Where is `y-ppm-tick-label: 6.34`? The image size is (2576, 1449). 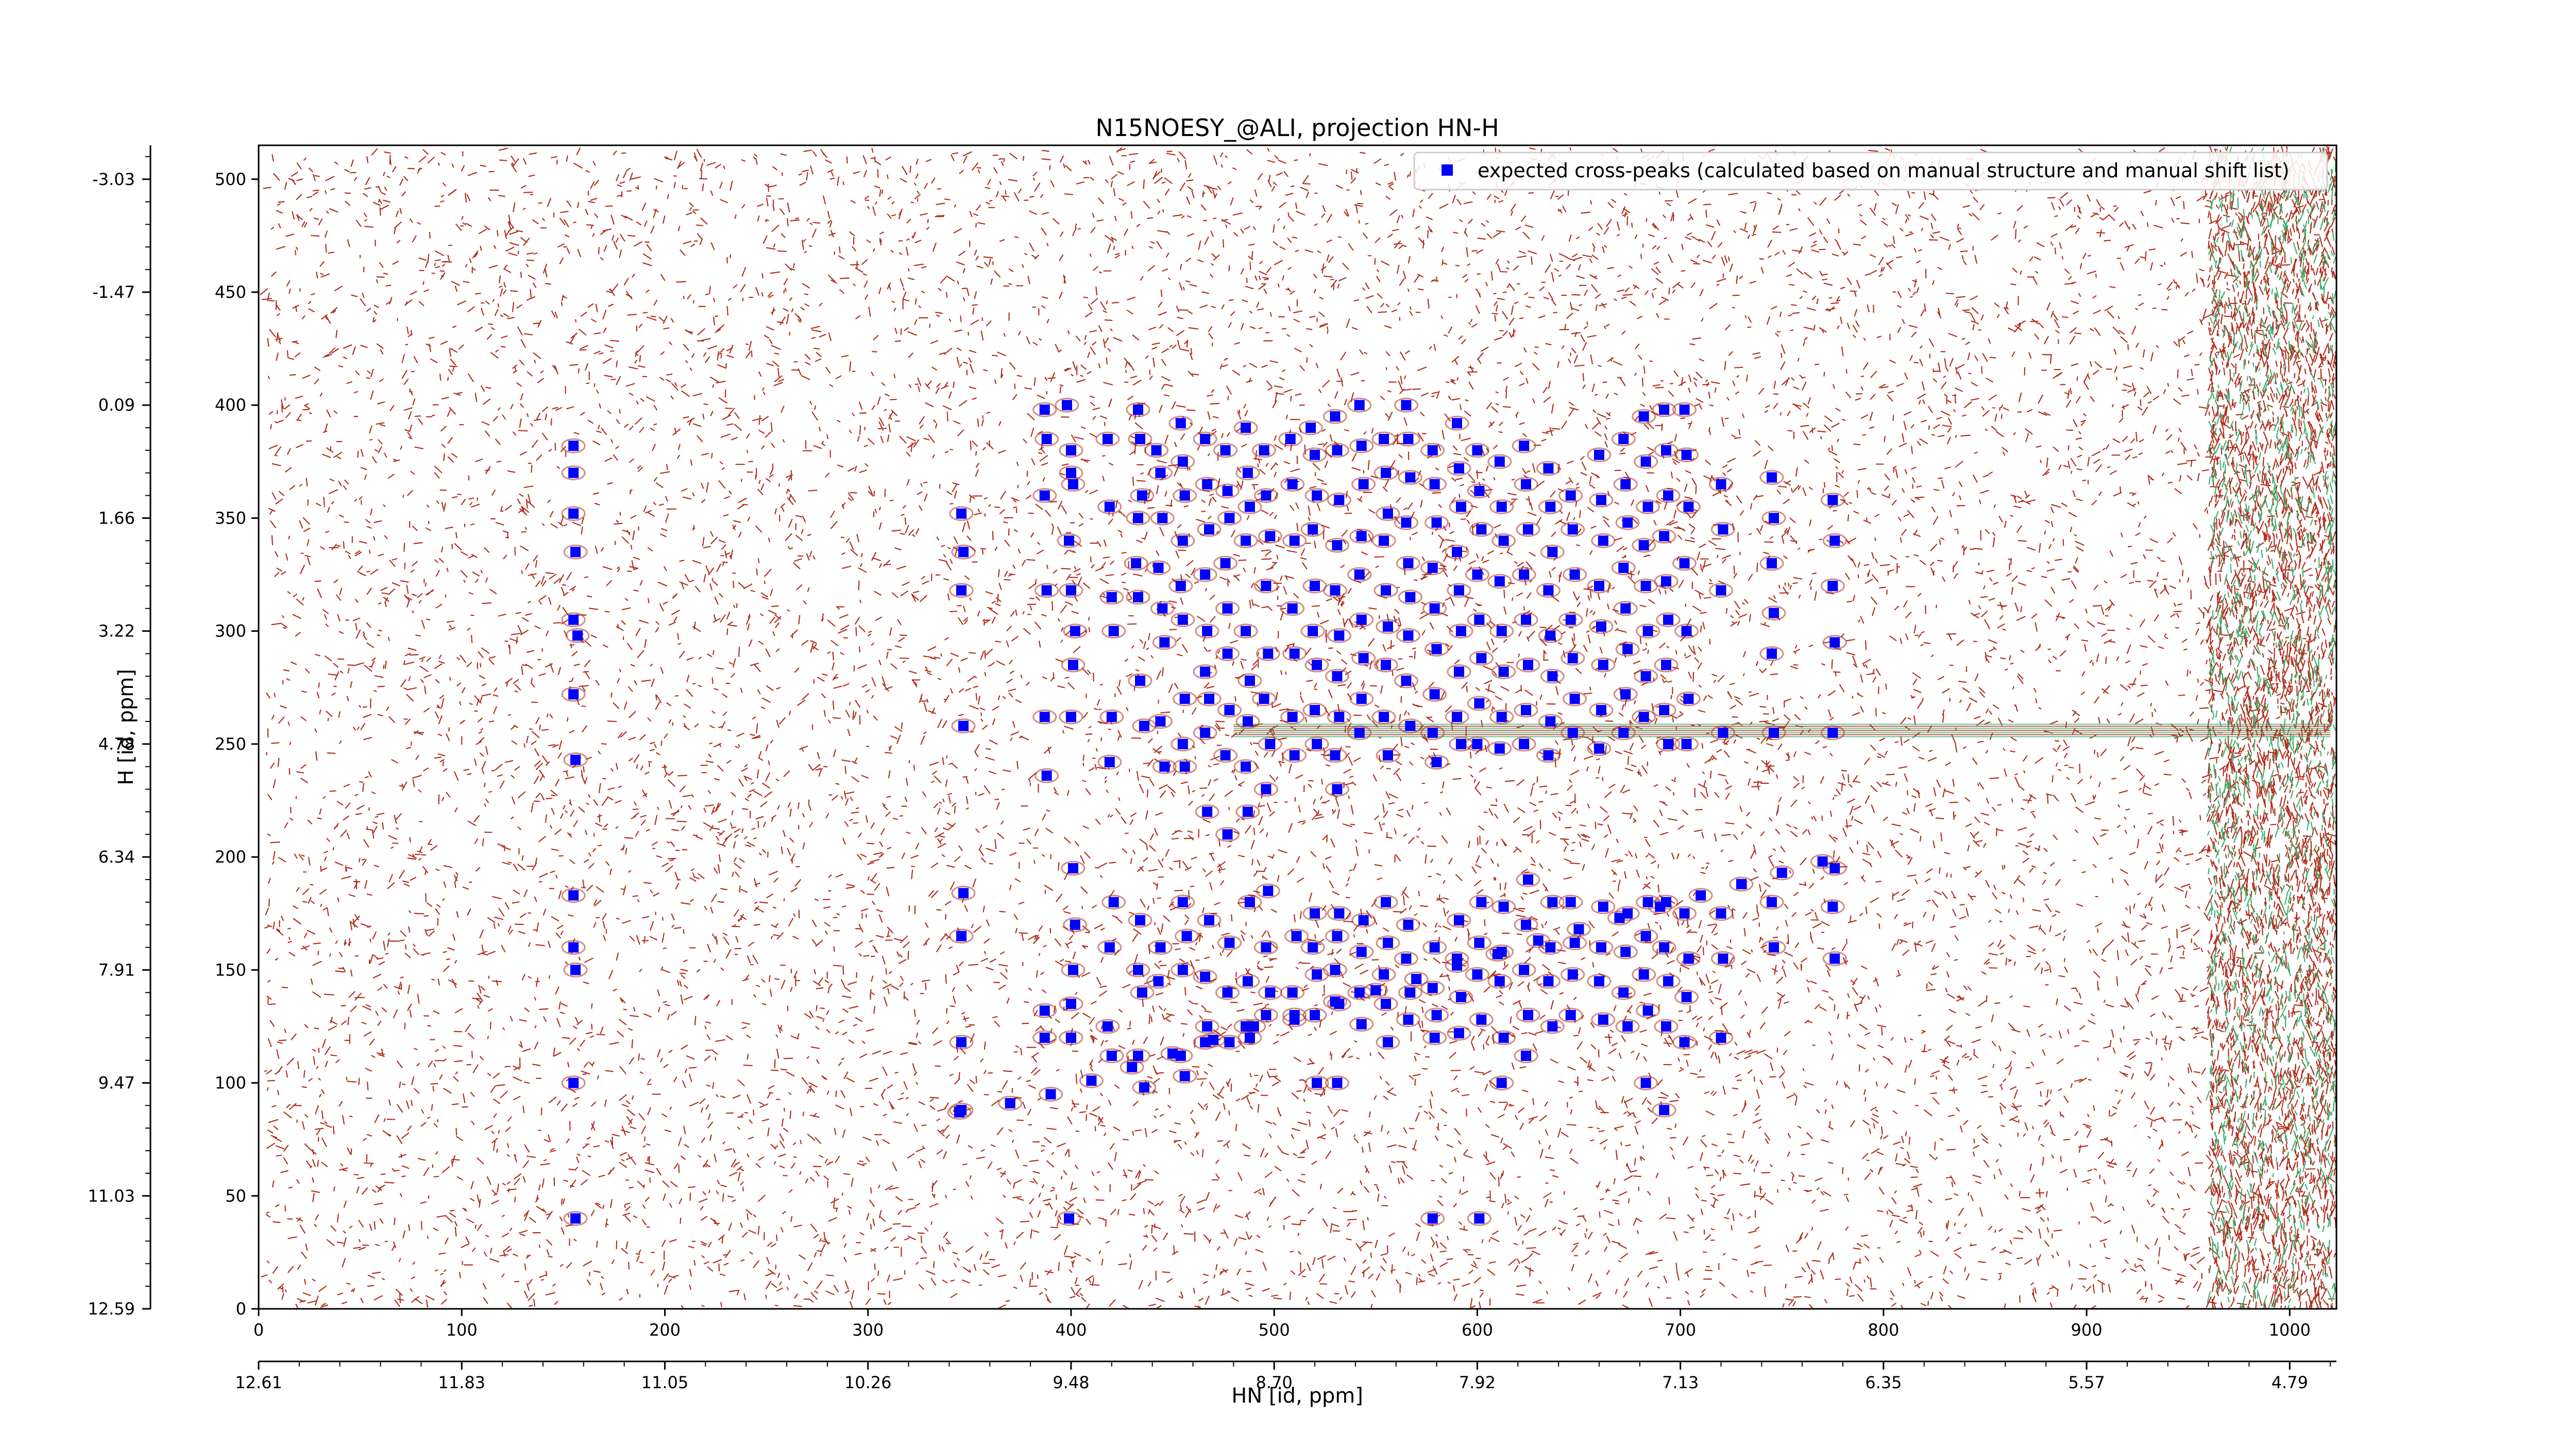
y-ppm-tick-label: 6.34 is located at coordinates (116, 857).